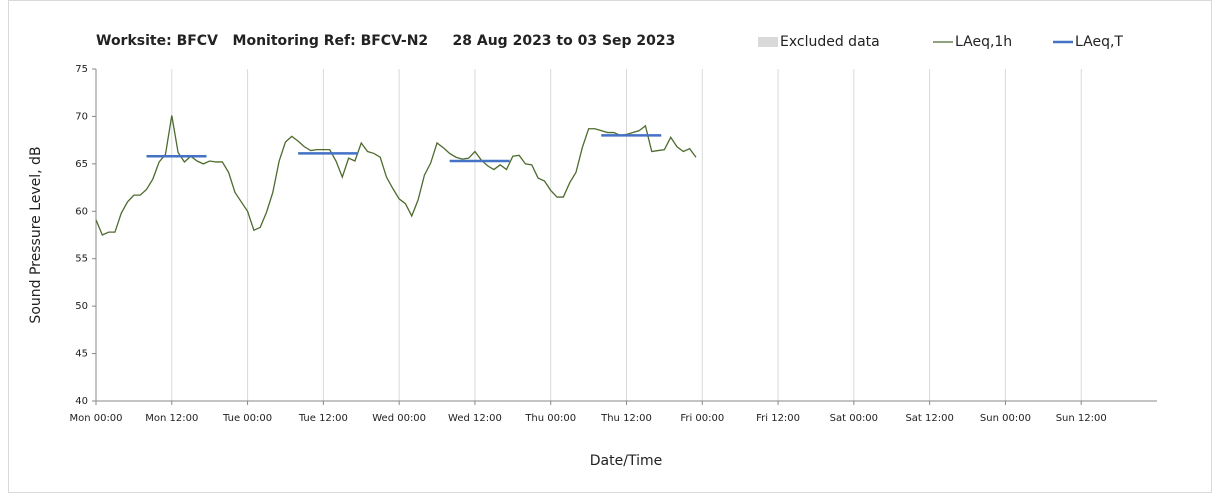  I want to click on y-tick-label: 75, so click(81, 69).